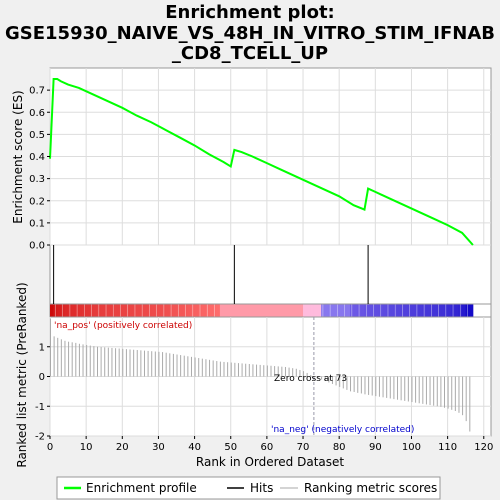 The width and height of the screenshot is (500, 500). I want to click on legend-hits-label: Hits, so click(261, 488).